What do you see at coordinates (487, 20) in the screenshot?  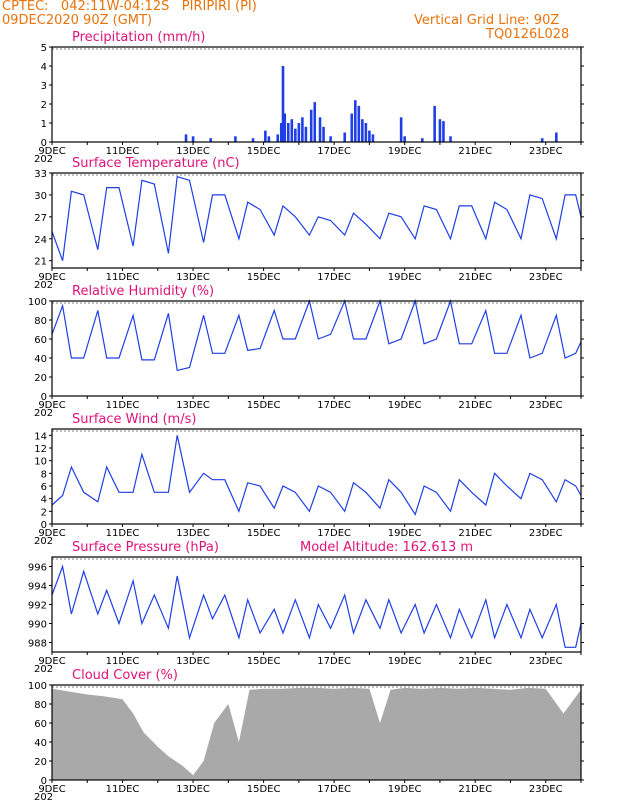 I see `grid-line-note: Vertical Grid Line: 90Z` at bounding box center [487, 20].